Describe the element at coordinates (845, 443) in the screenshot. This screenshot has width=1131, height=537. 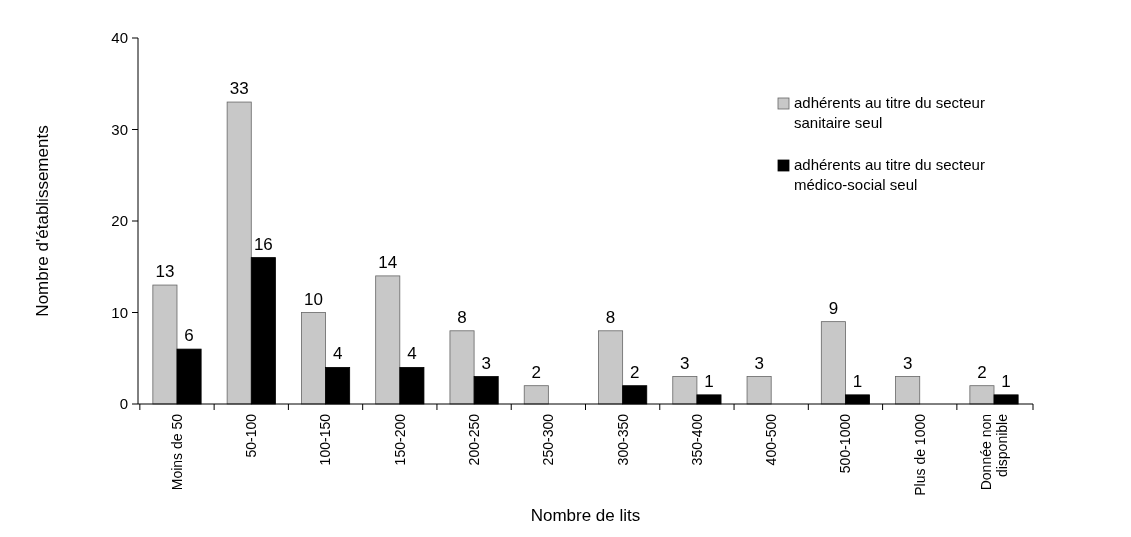
I see `x-tick-label: 500-1000` at that location.